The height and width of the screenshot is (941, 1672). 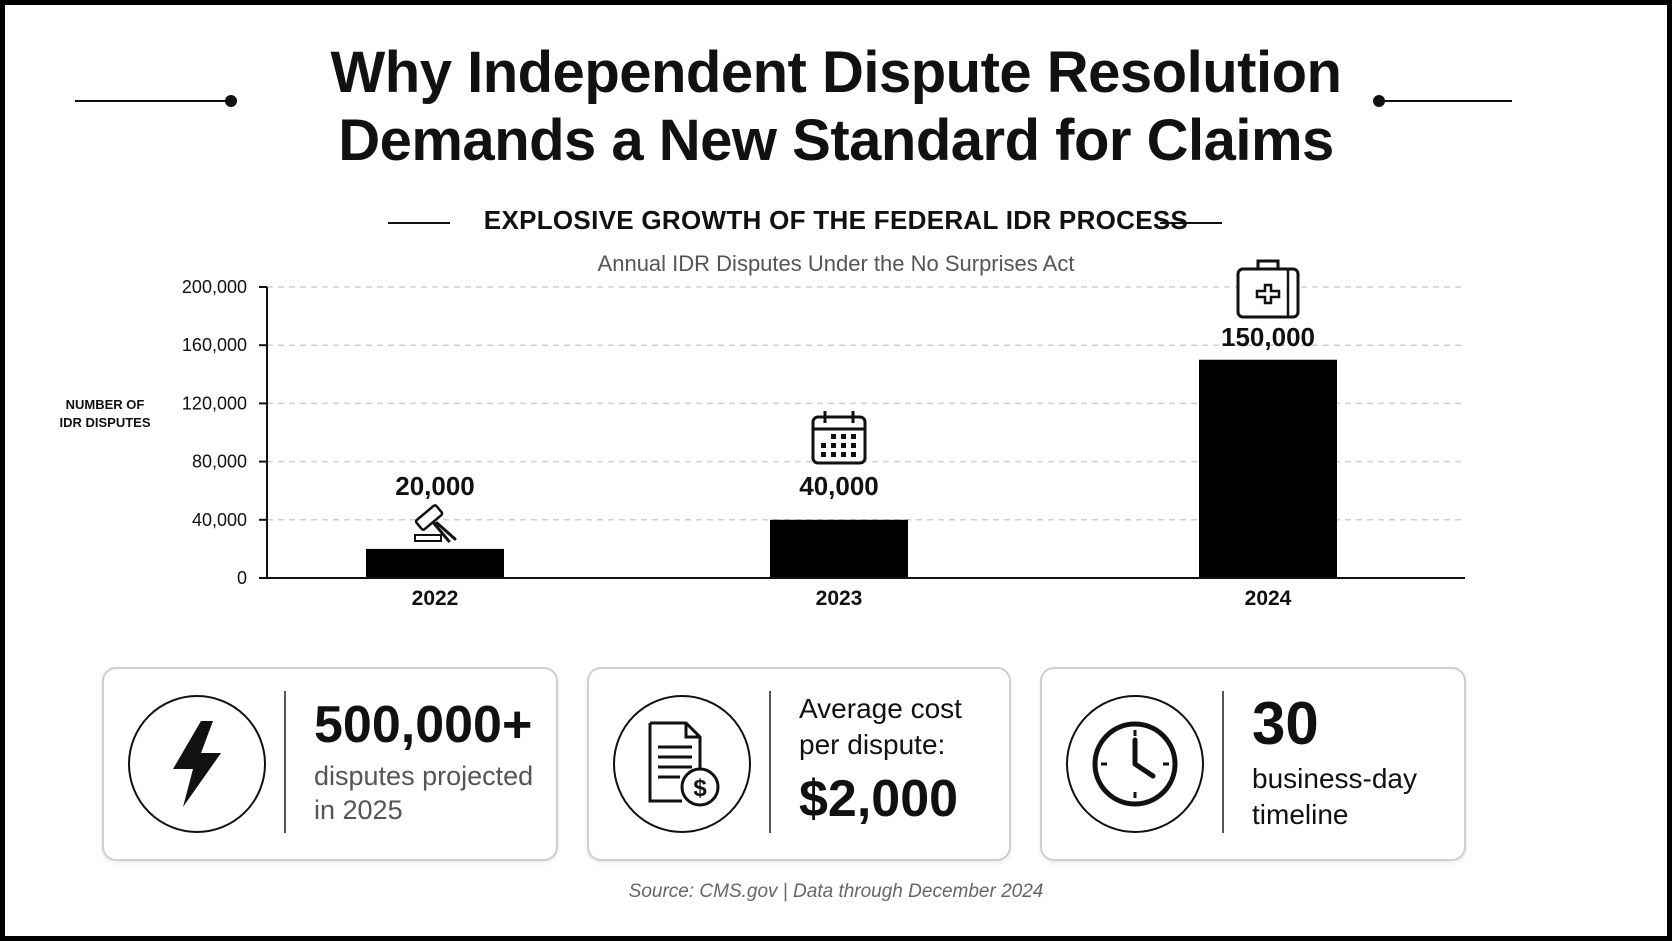 I want to click on title-line-1: Why Independent Dispute Resolution, so click(x=836, y=72).